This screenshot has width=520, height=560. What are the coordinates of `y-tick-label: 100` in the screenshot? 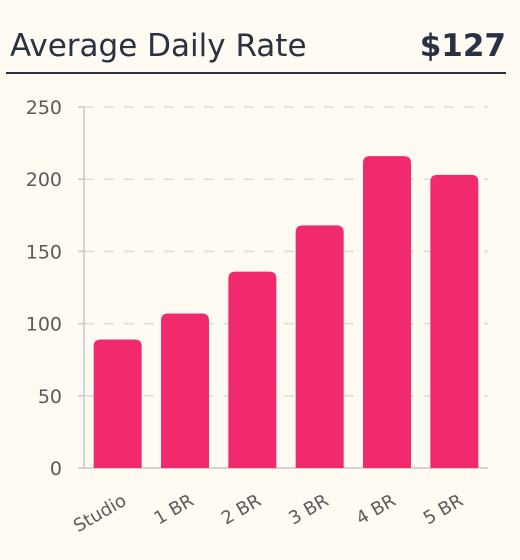 It's located at (44, 325).